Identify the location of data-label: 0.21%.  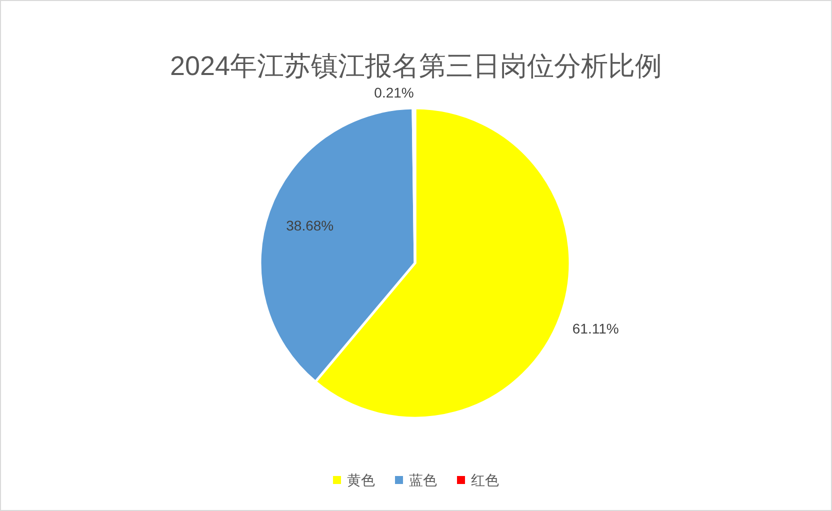
(394, 92).